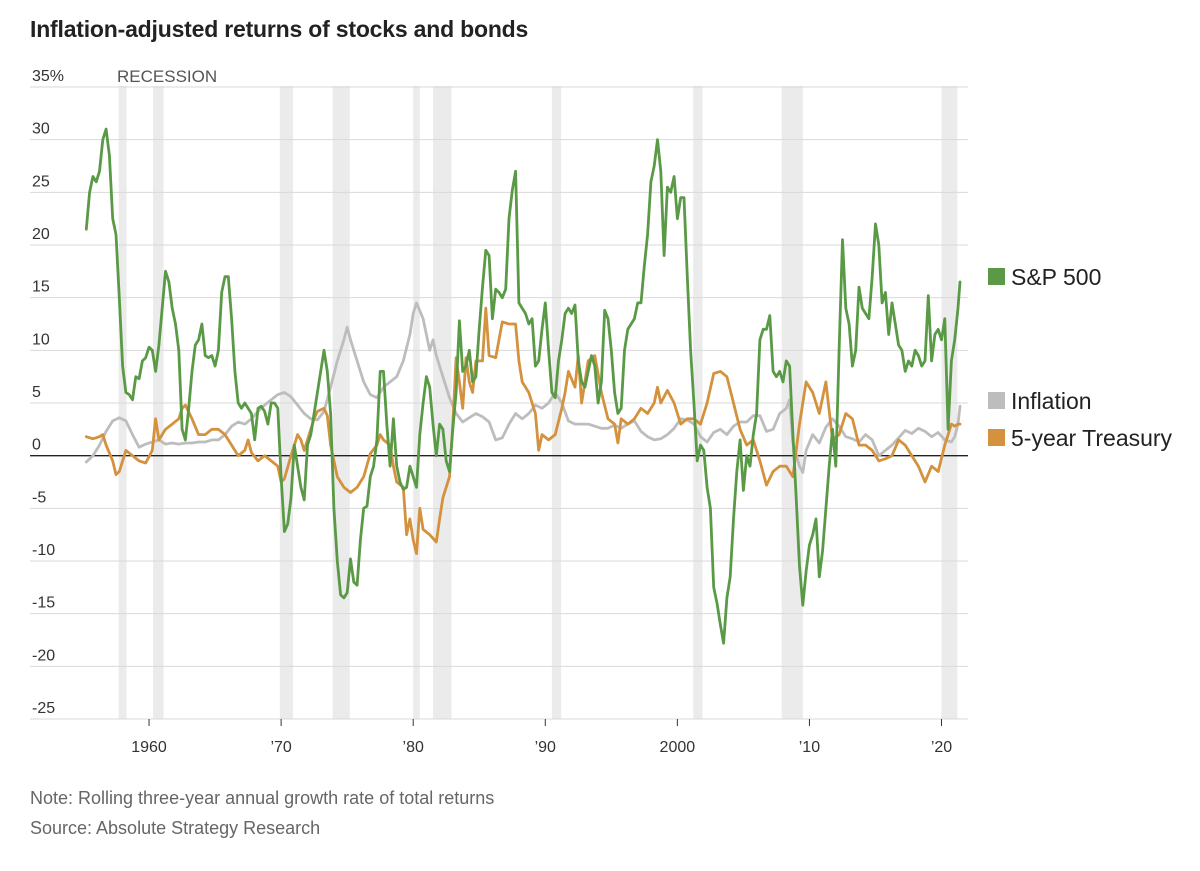 The width and height of the screenshot is (1200, 871). What do you see at coordinates (41, 339) in the screenshot?
I see `y-tick-label: 10` at bounding box center [41, 339].